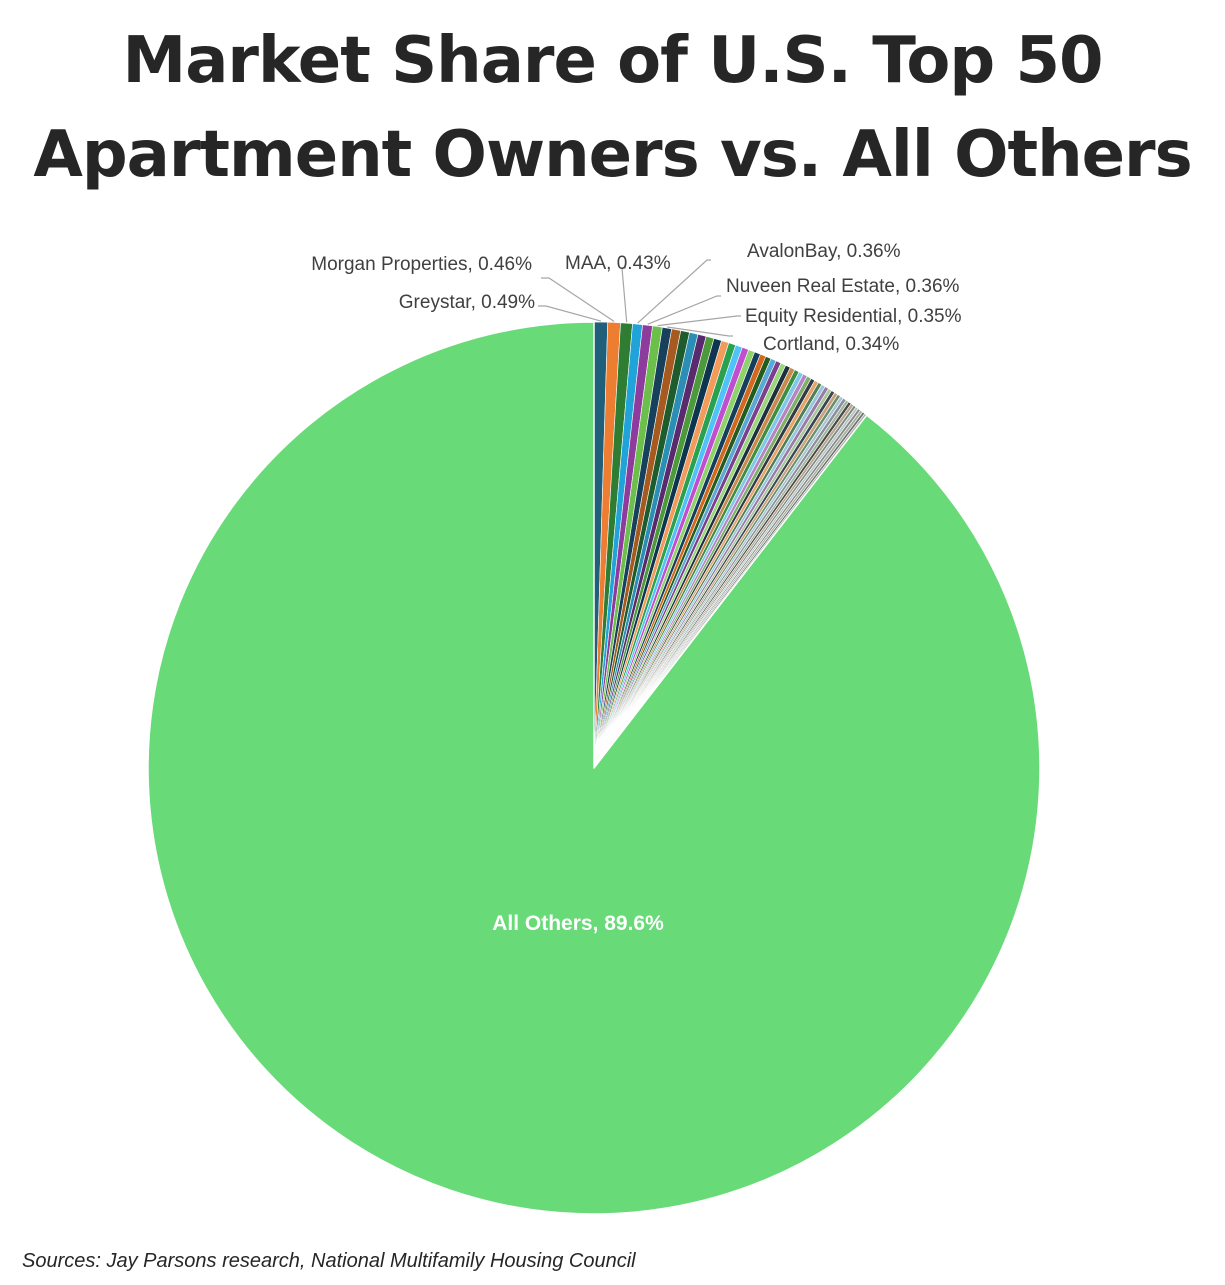 The width and height of the screenshot is (1225, 1285). What do you see at coordinates (578, 299) in the screenshot?
I see `leader-line-morgan-properties` at bounding box center [578, 299].